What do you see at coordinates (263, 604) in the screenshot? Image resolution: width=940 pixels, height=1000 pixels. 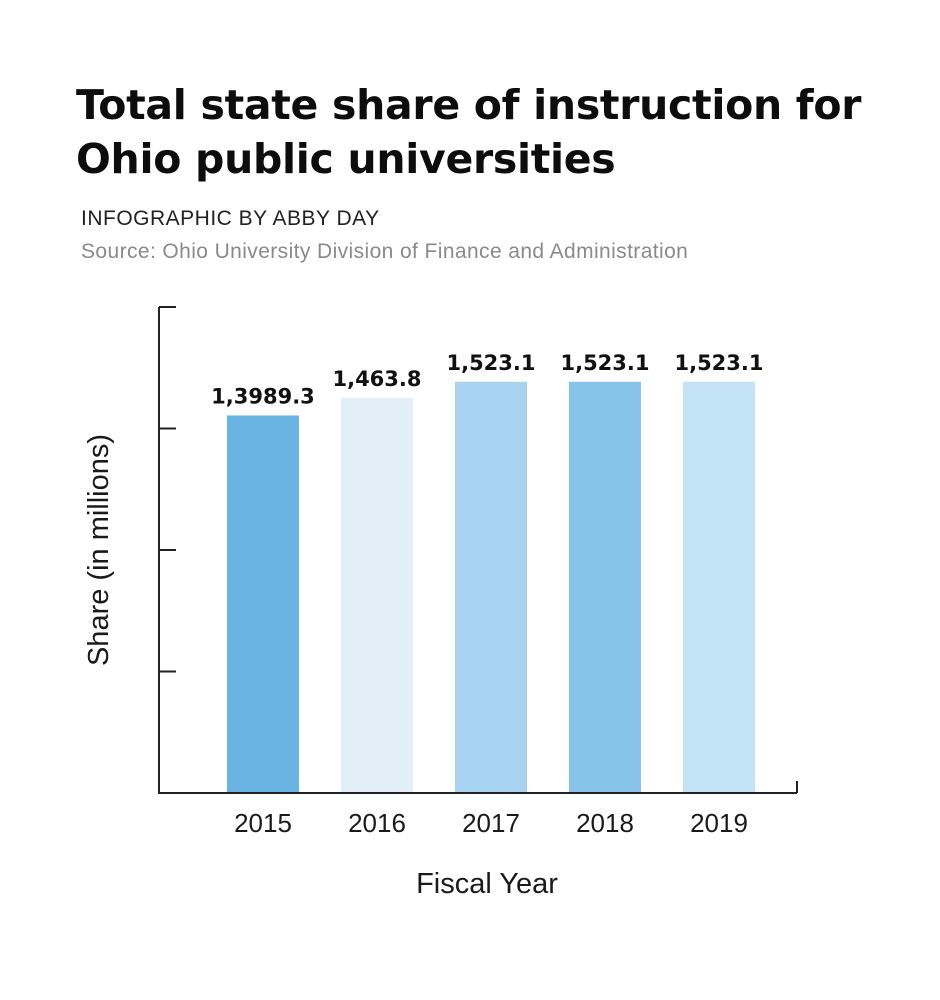 I see `bar-2015` at bounding box center [263, 604].